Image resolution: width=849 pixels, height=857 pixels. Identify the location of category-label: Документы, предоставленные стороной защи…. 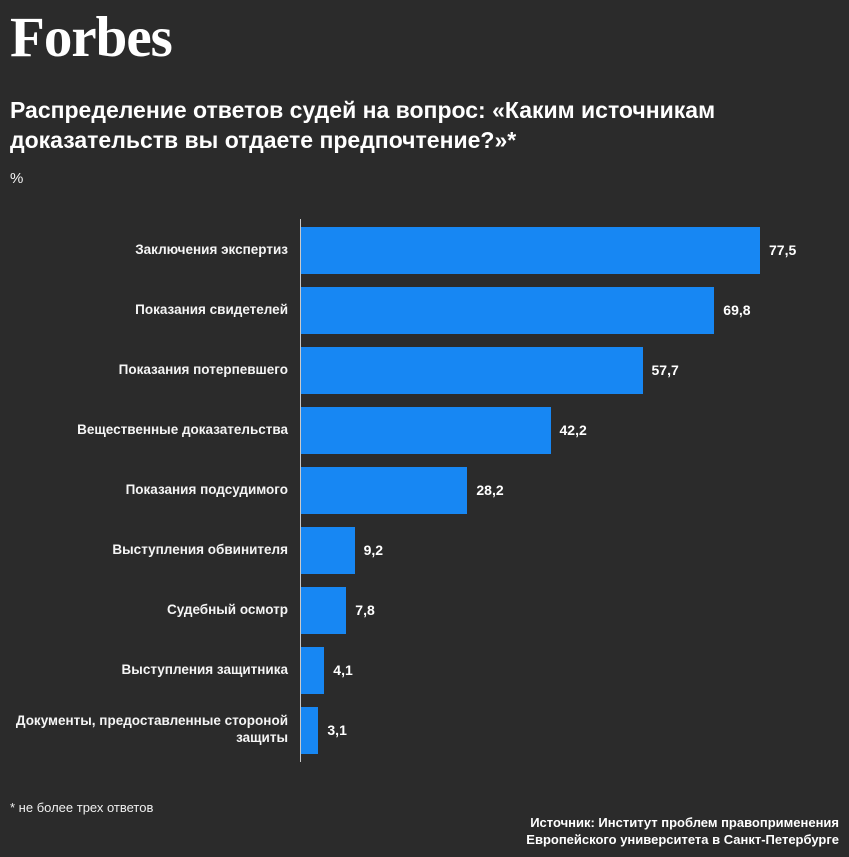
(151, 729).